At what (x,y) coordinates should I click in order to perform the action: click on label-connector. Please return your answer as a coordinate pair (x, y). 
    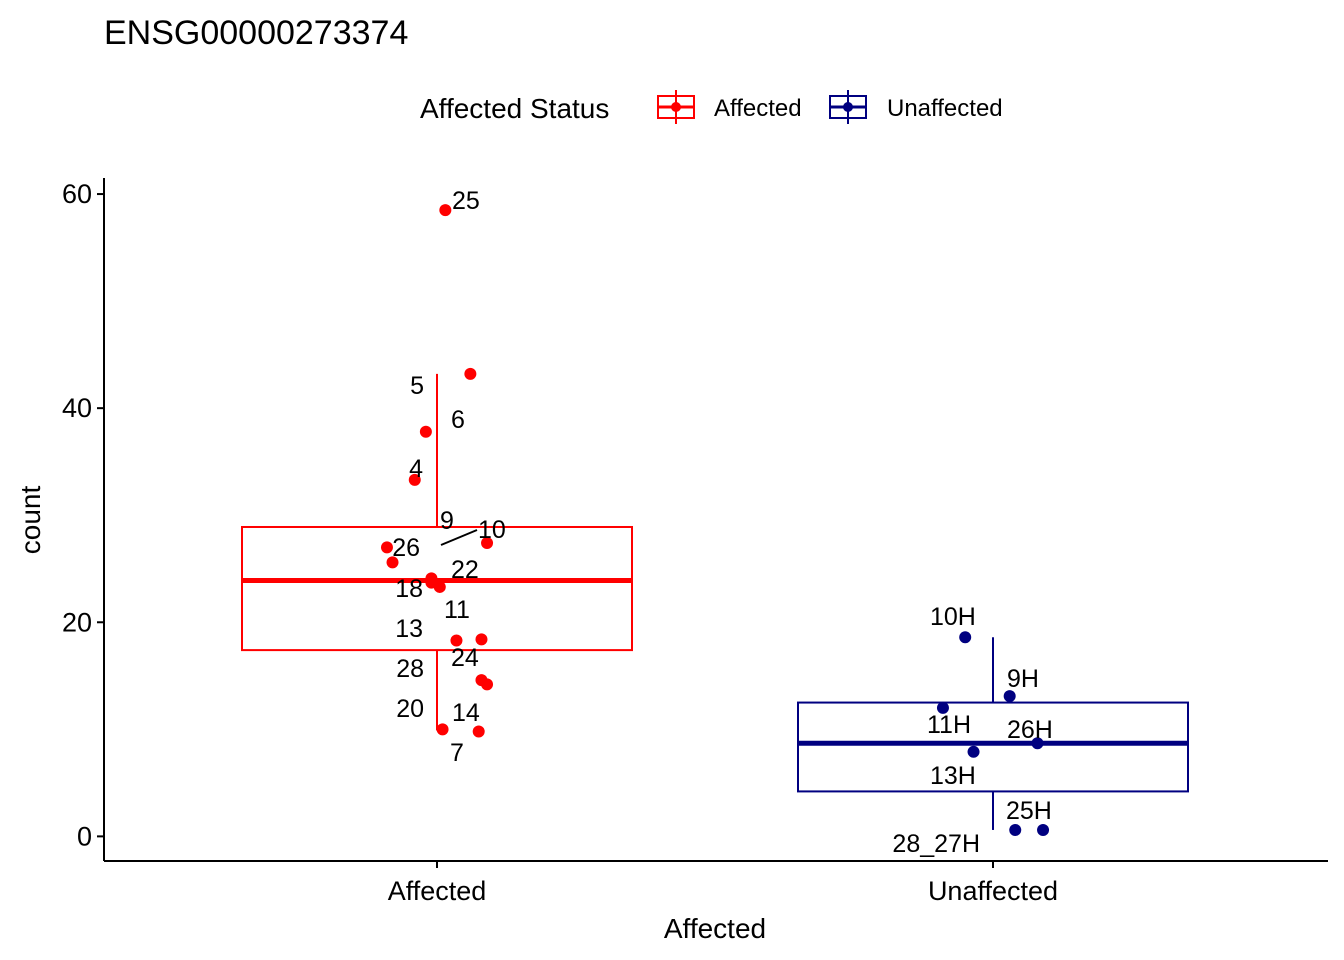
    Looking at the image, I should click on (459, 537).